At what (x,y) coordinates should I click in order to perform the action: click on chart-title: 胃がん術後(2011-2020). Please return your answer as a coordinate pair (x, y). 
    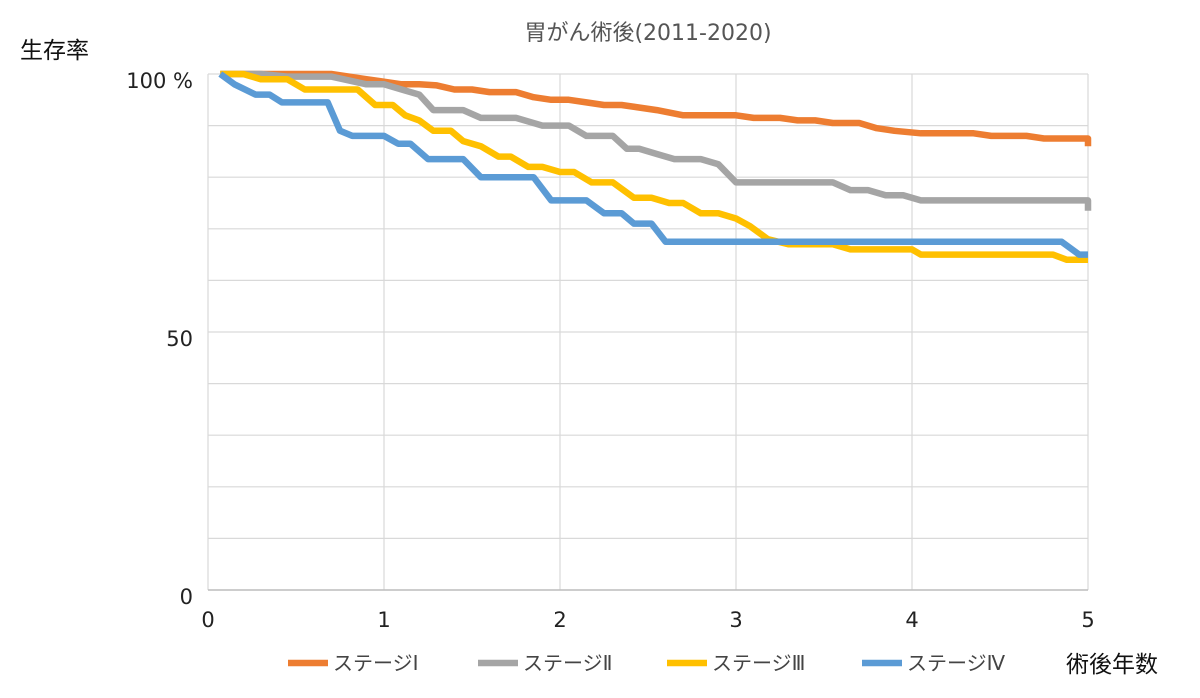
    Looking at the image, I should click on (647, 33).